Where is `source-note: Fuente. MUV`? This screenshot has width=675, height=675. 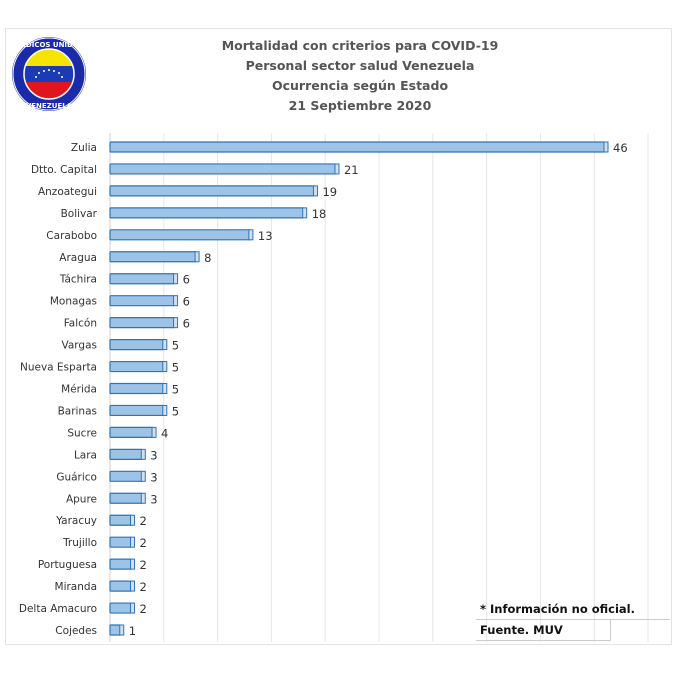
source-note: Fuente. MUV is located at coordinates (543, 630).